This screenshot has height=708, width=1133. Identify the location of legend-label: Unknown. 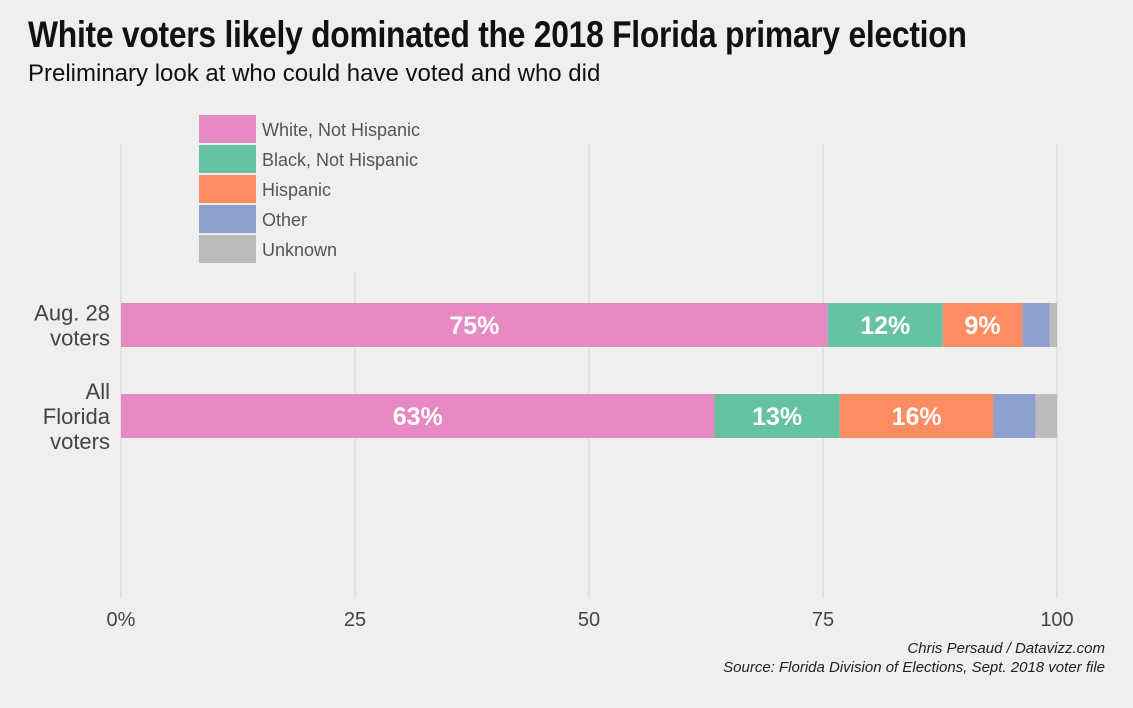
(299, 250).